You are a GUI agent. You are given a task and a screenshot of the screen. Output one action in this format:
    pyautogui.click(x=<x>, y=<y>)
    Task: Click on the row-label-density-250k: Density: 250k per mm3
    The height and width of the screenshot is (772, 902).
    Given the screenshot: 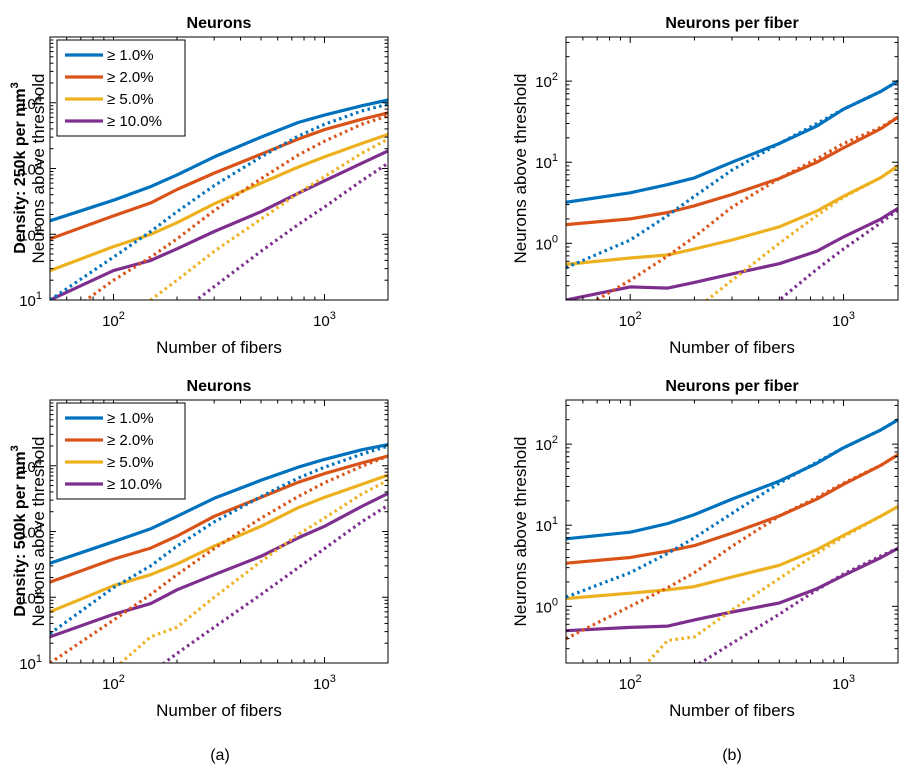 What is the action you would take?
    pyautogui.click(x=19, y=168)
    